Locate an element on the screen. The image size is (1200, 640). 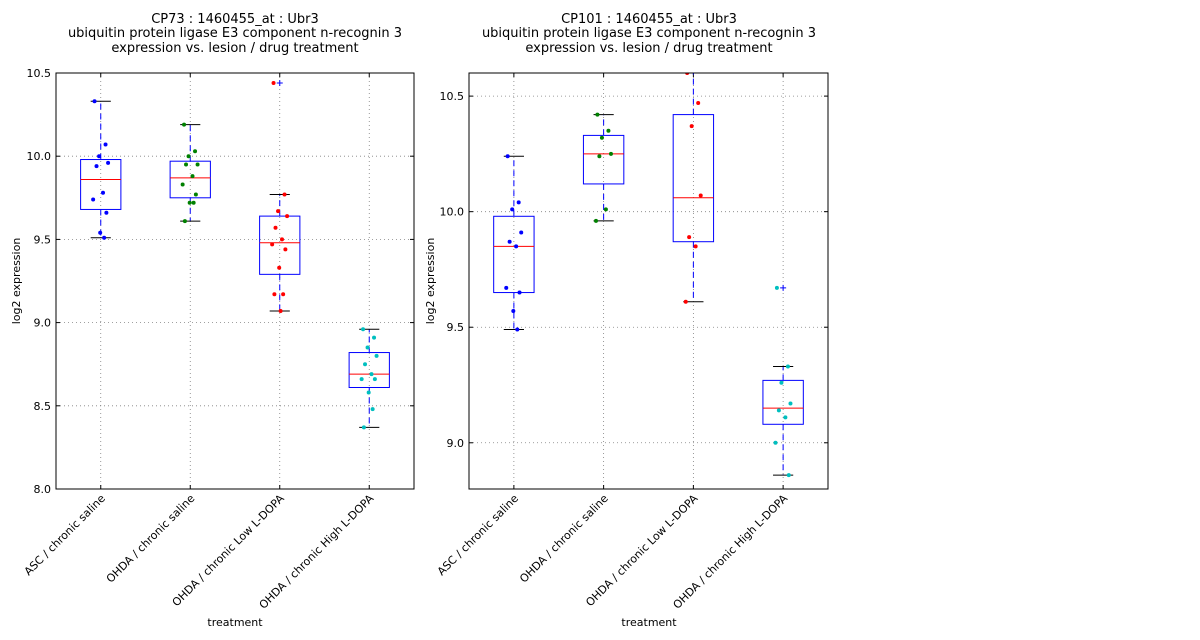
y-tick-label: 8.0 is located at coordinates (43, 489).